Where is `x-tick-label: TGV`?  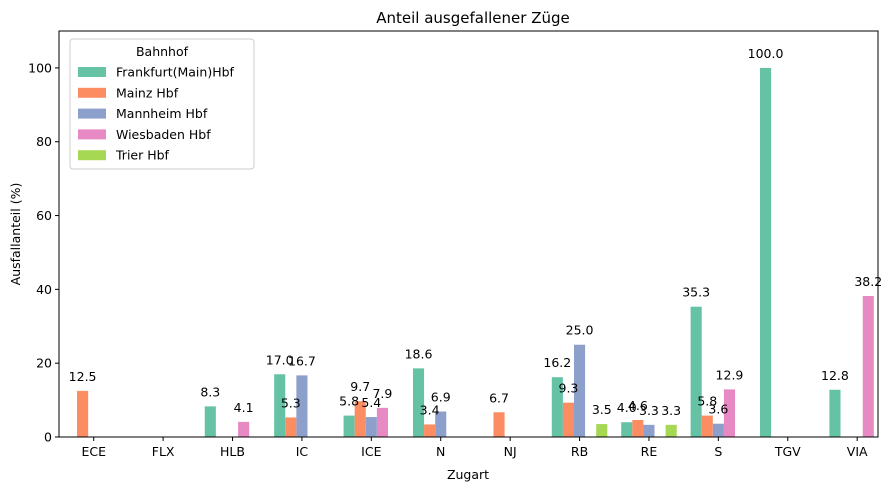
x-tick-label: TGV is located at coordinates (787, 451).